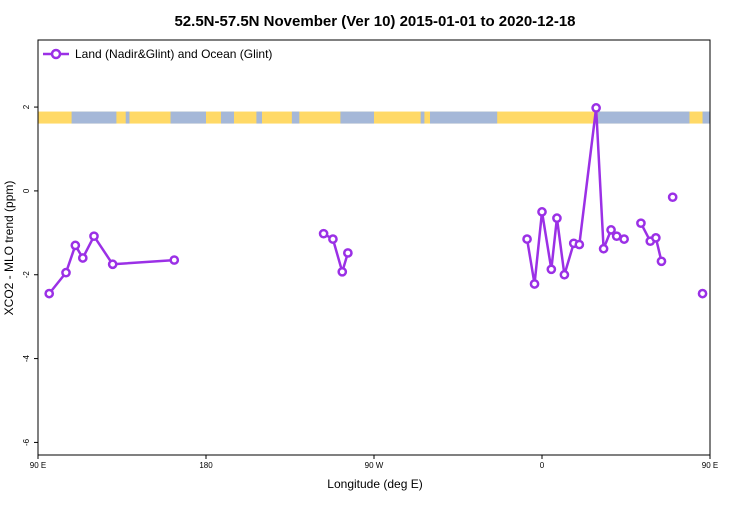 The width and height of the screenshot is (750, 505). I want to click on x-tick-label-4: 90 E, so click(710, 465).